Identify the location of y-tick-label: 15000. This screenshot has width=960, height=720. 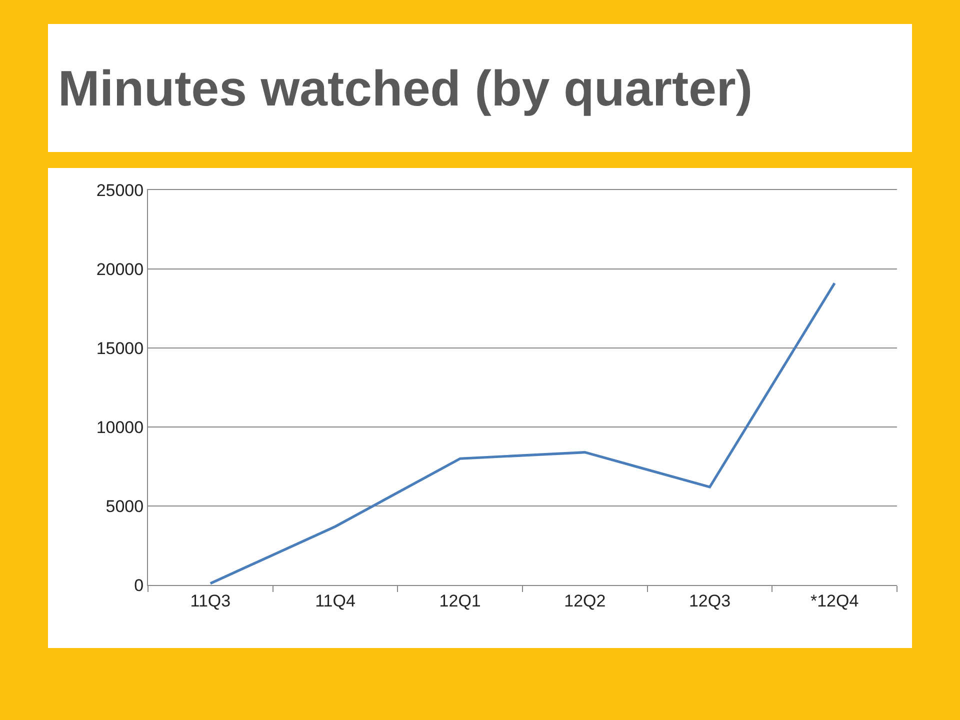
(120, 348).